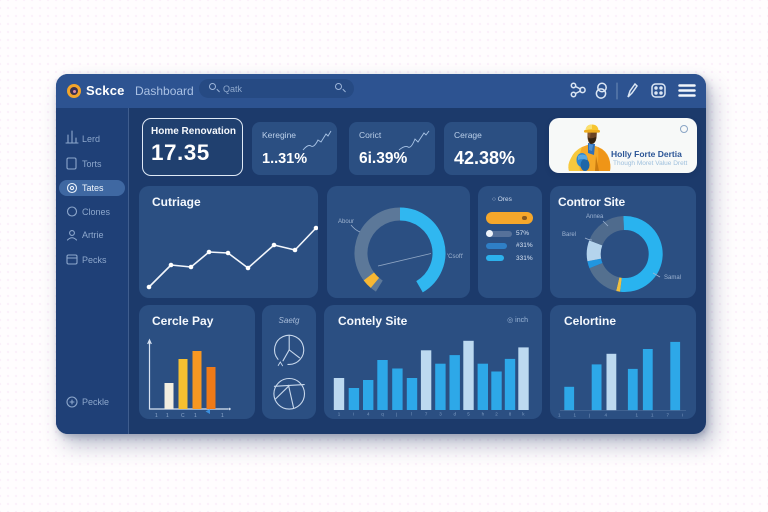  Describe the element at coordinates (483, 414) in the screenshot. I see `svg-text: h` at that location.